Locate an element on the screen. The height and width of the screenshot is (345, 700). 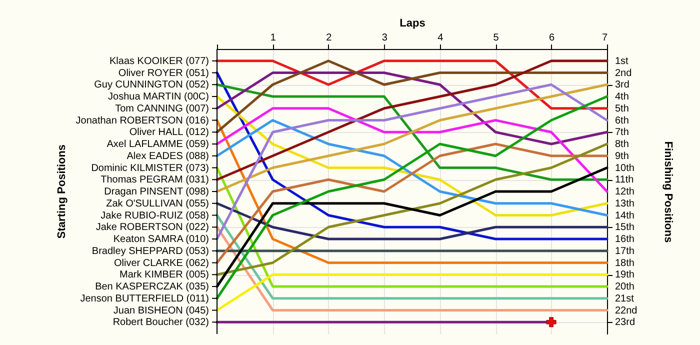
x-tick-label: 3 is located at coordinates (385, 38).